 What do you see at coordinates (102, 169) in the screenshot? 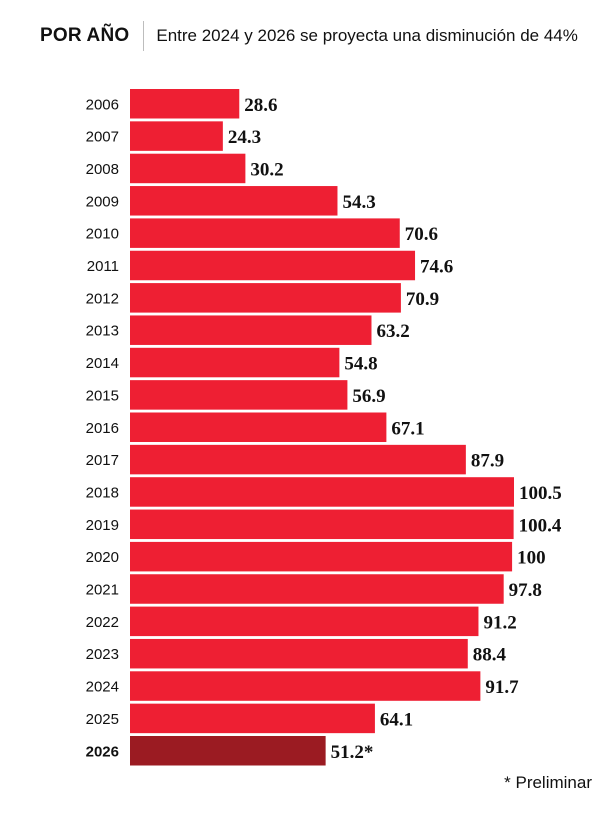
I see `year-label-2008: 2008` at bounding box center [102, 169].